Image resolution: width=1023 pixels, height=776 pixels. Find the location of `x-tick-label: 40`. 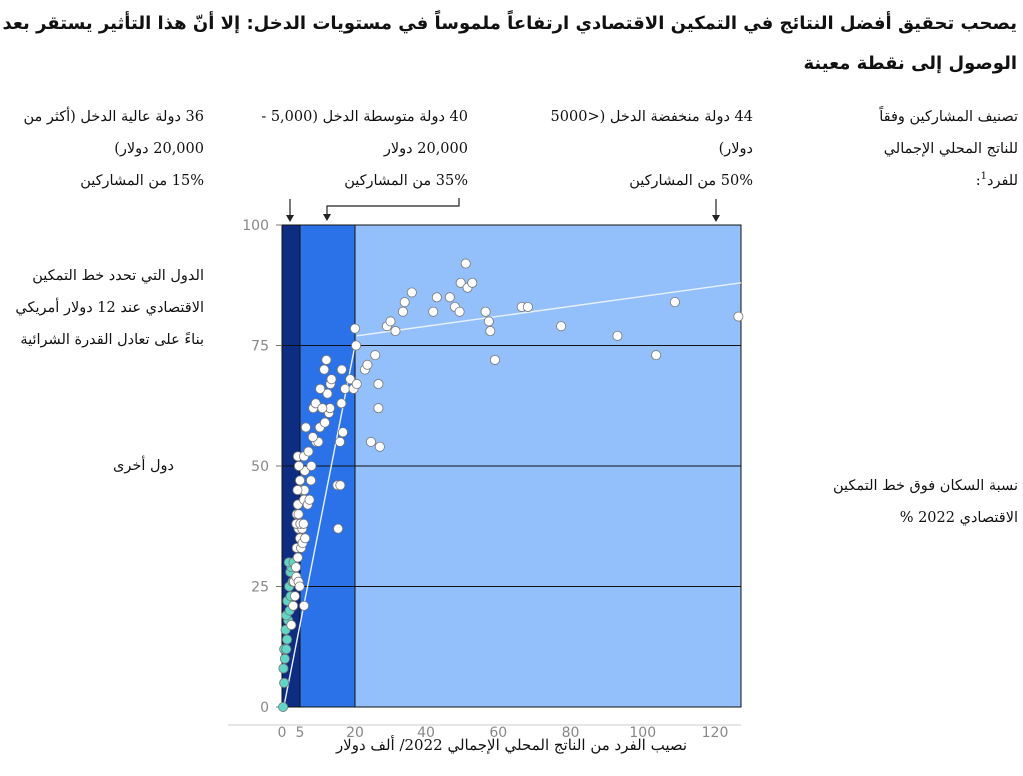

x-tick-label: 40 is located at coordinates (426, 733).